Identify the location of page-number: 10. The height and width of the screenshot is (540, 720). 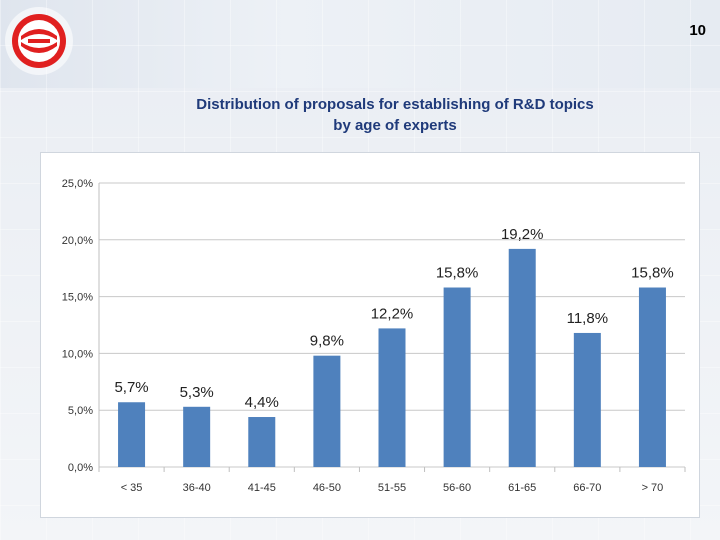
(697, 30).